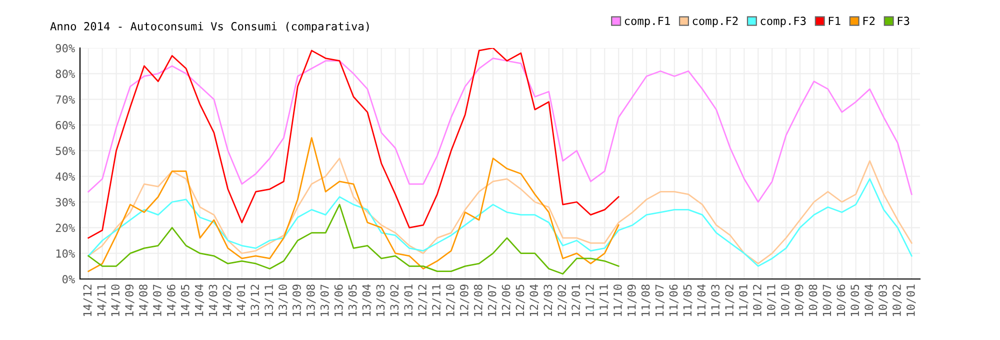 Image resolution: width=1000 pixels, height=340 pixels. I want to click on line-series, so click(354, 239).